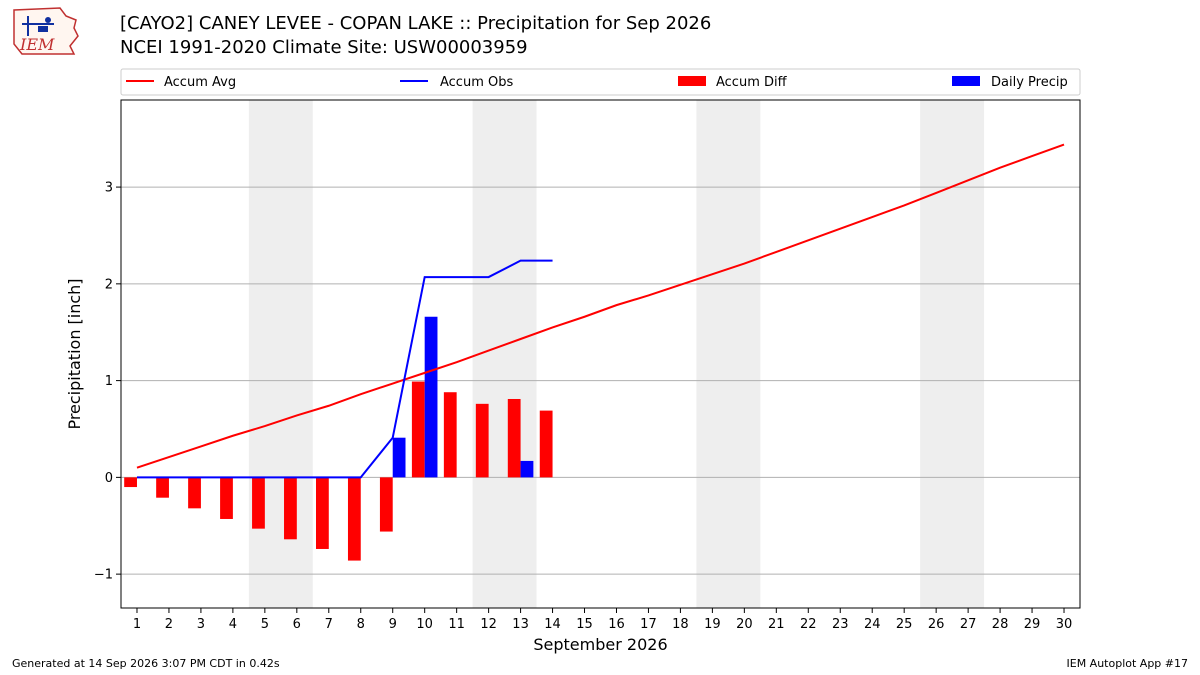 This screenshot has width=1200, height=675. What do you see at coordinates (200, 82) in the screenshot?
I see `legend-label: Accum Avg` at bounding box center [200, 82].